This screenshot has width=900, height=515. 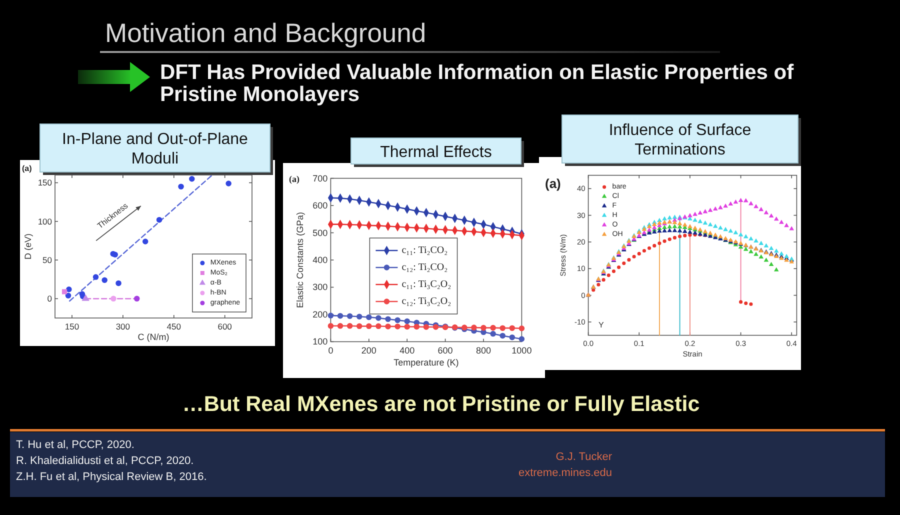 What do you see at coordinates (123, 327) in the screenshot?
I see `x-tick-label: 300` at bounding box center [123, 327].